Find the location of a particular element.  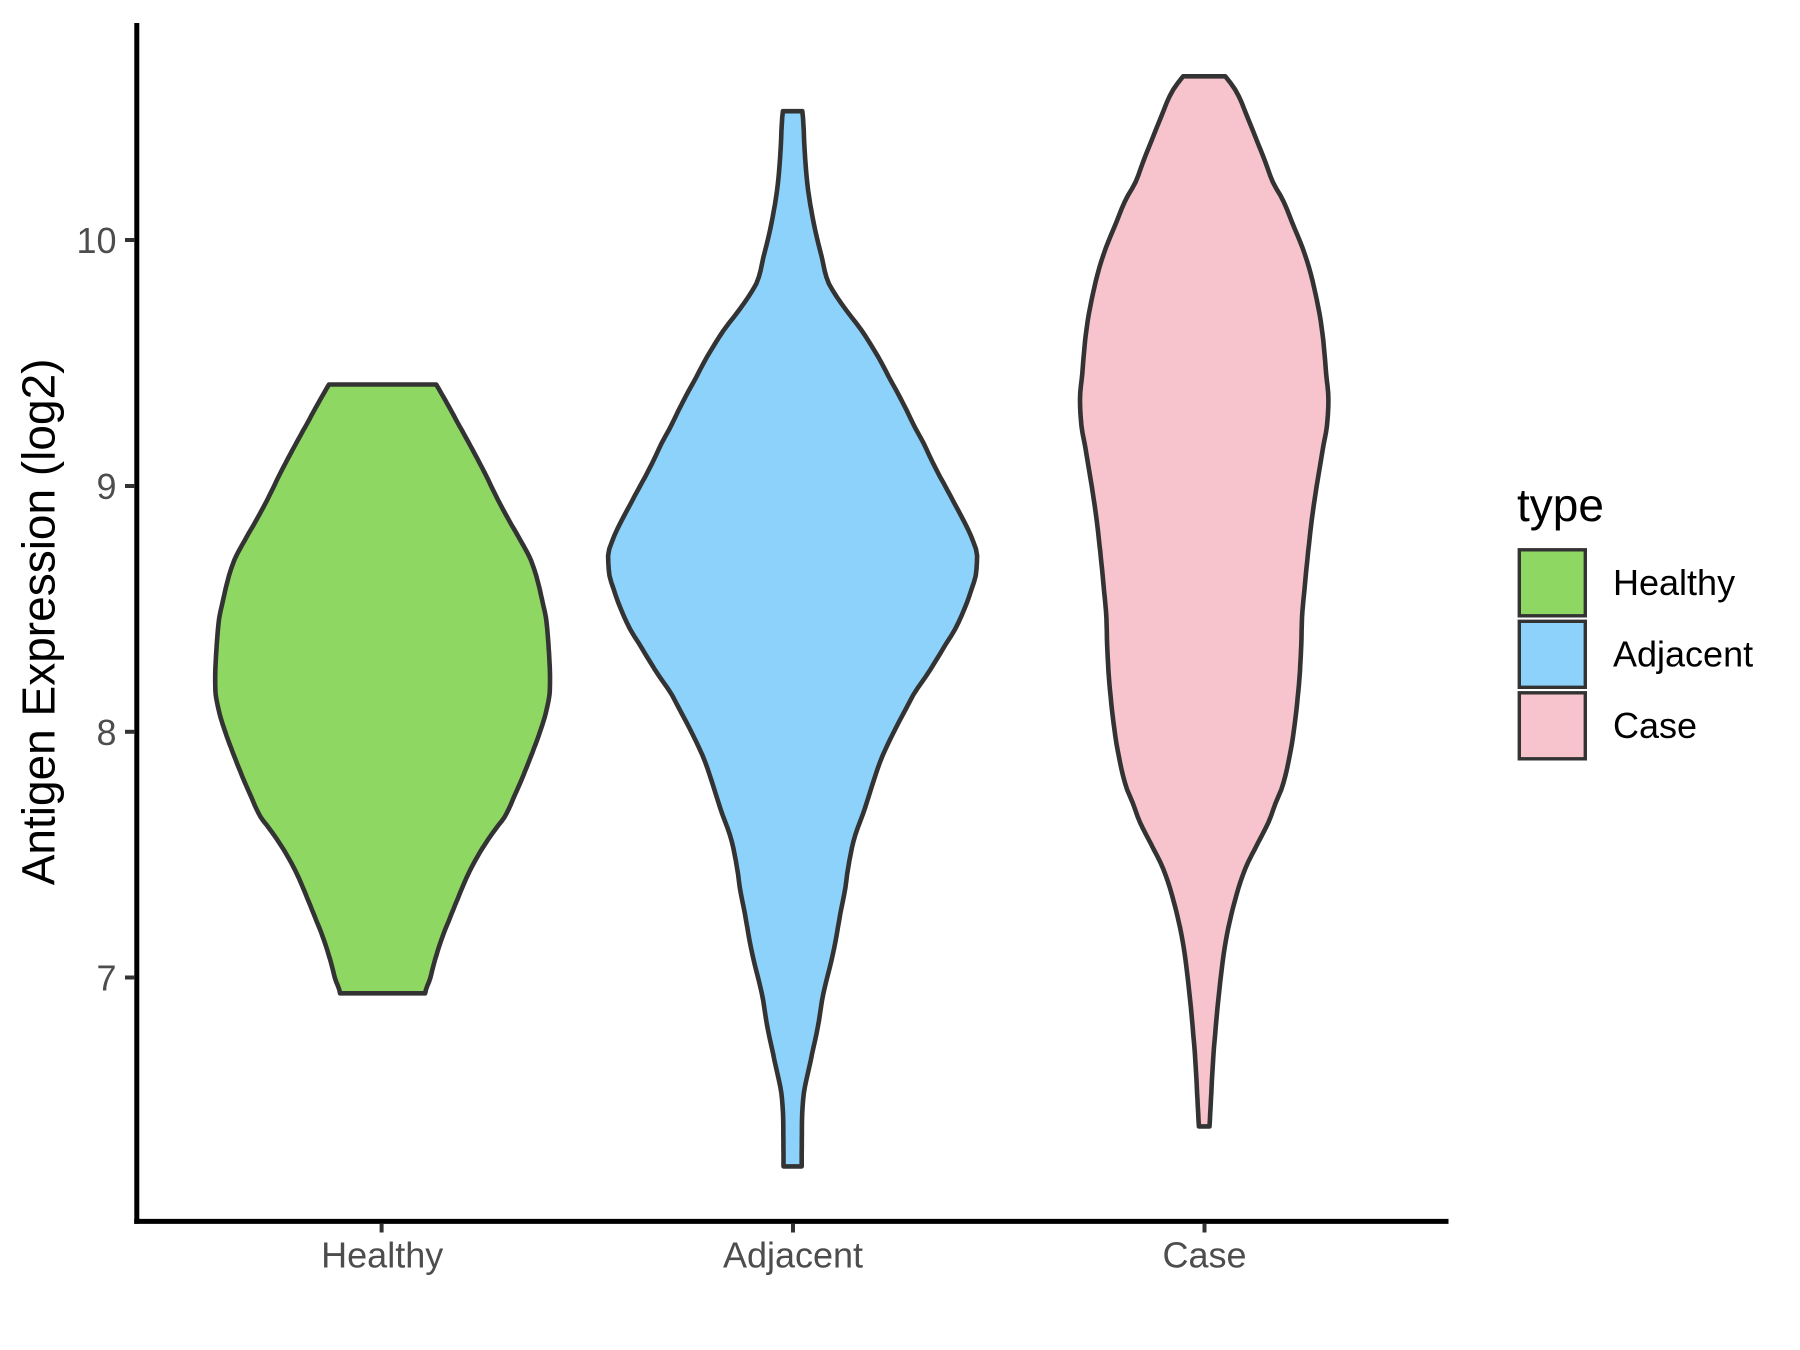

svg-text: 9 is located at coordinates (106, 486).